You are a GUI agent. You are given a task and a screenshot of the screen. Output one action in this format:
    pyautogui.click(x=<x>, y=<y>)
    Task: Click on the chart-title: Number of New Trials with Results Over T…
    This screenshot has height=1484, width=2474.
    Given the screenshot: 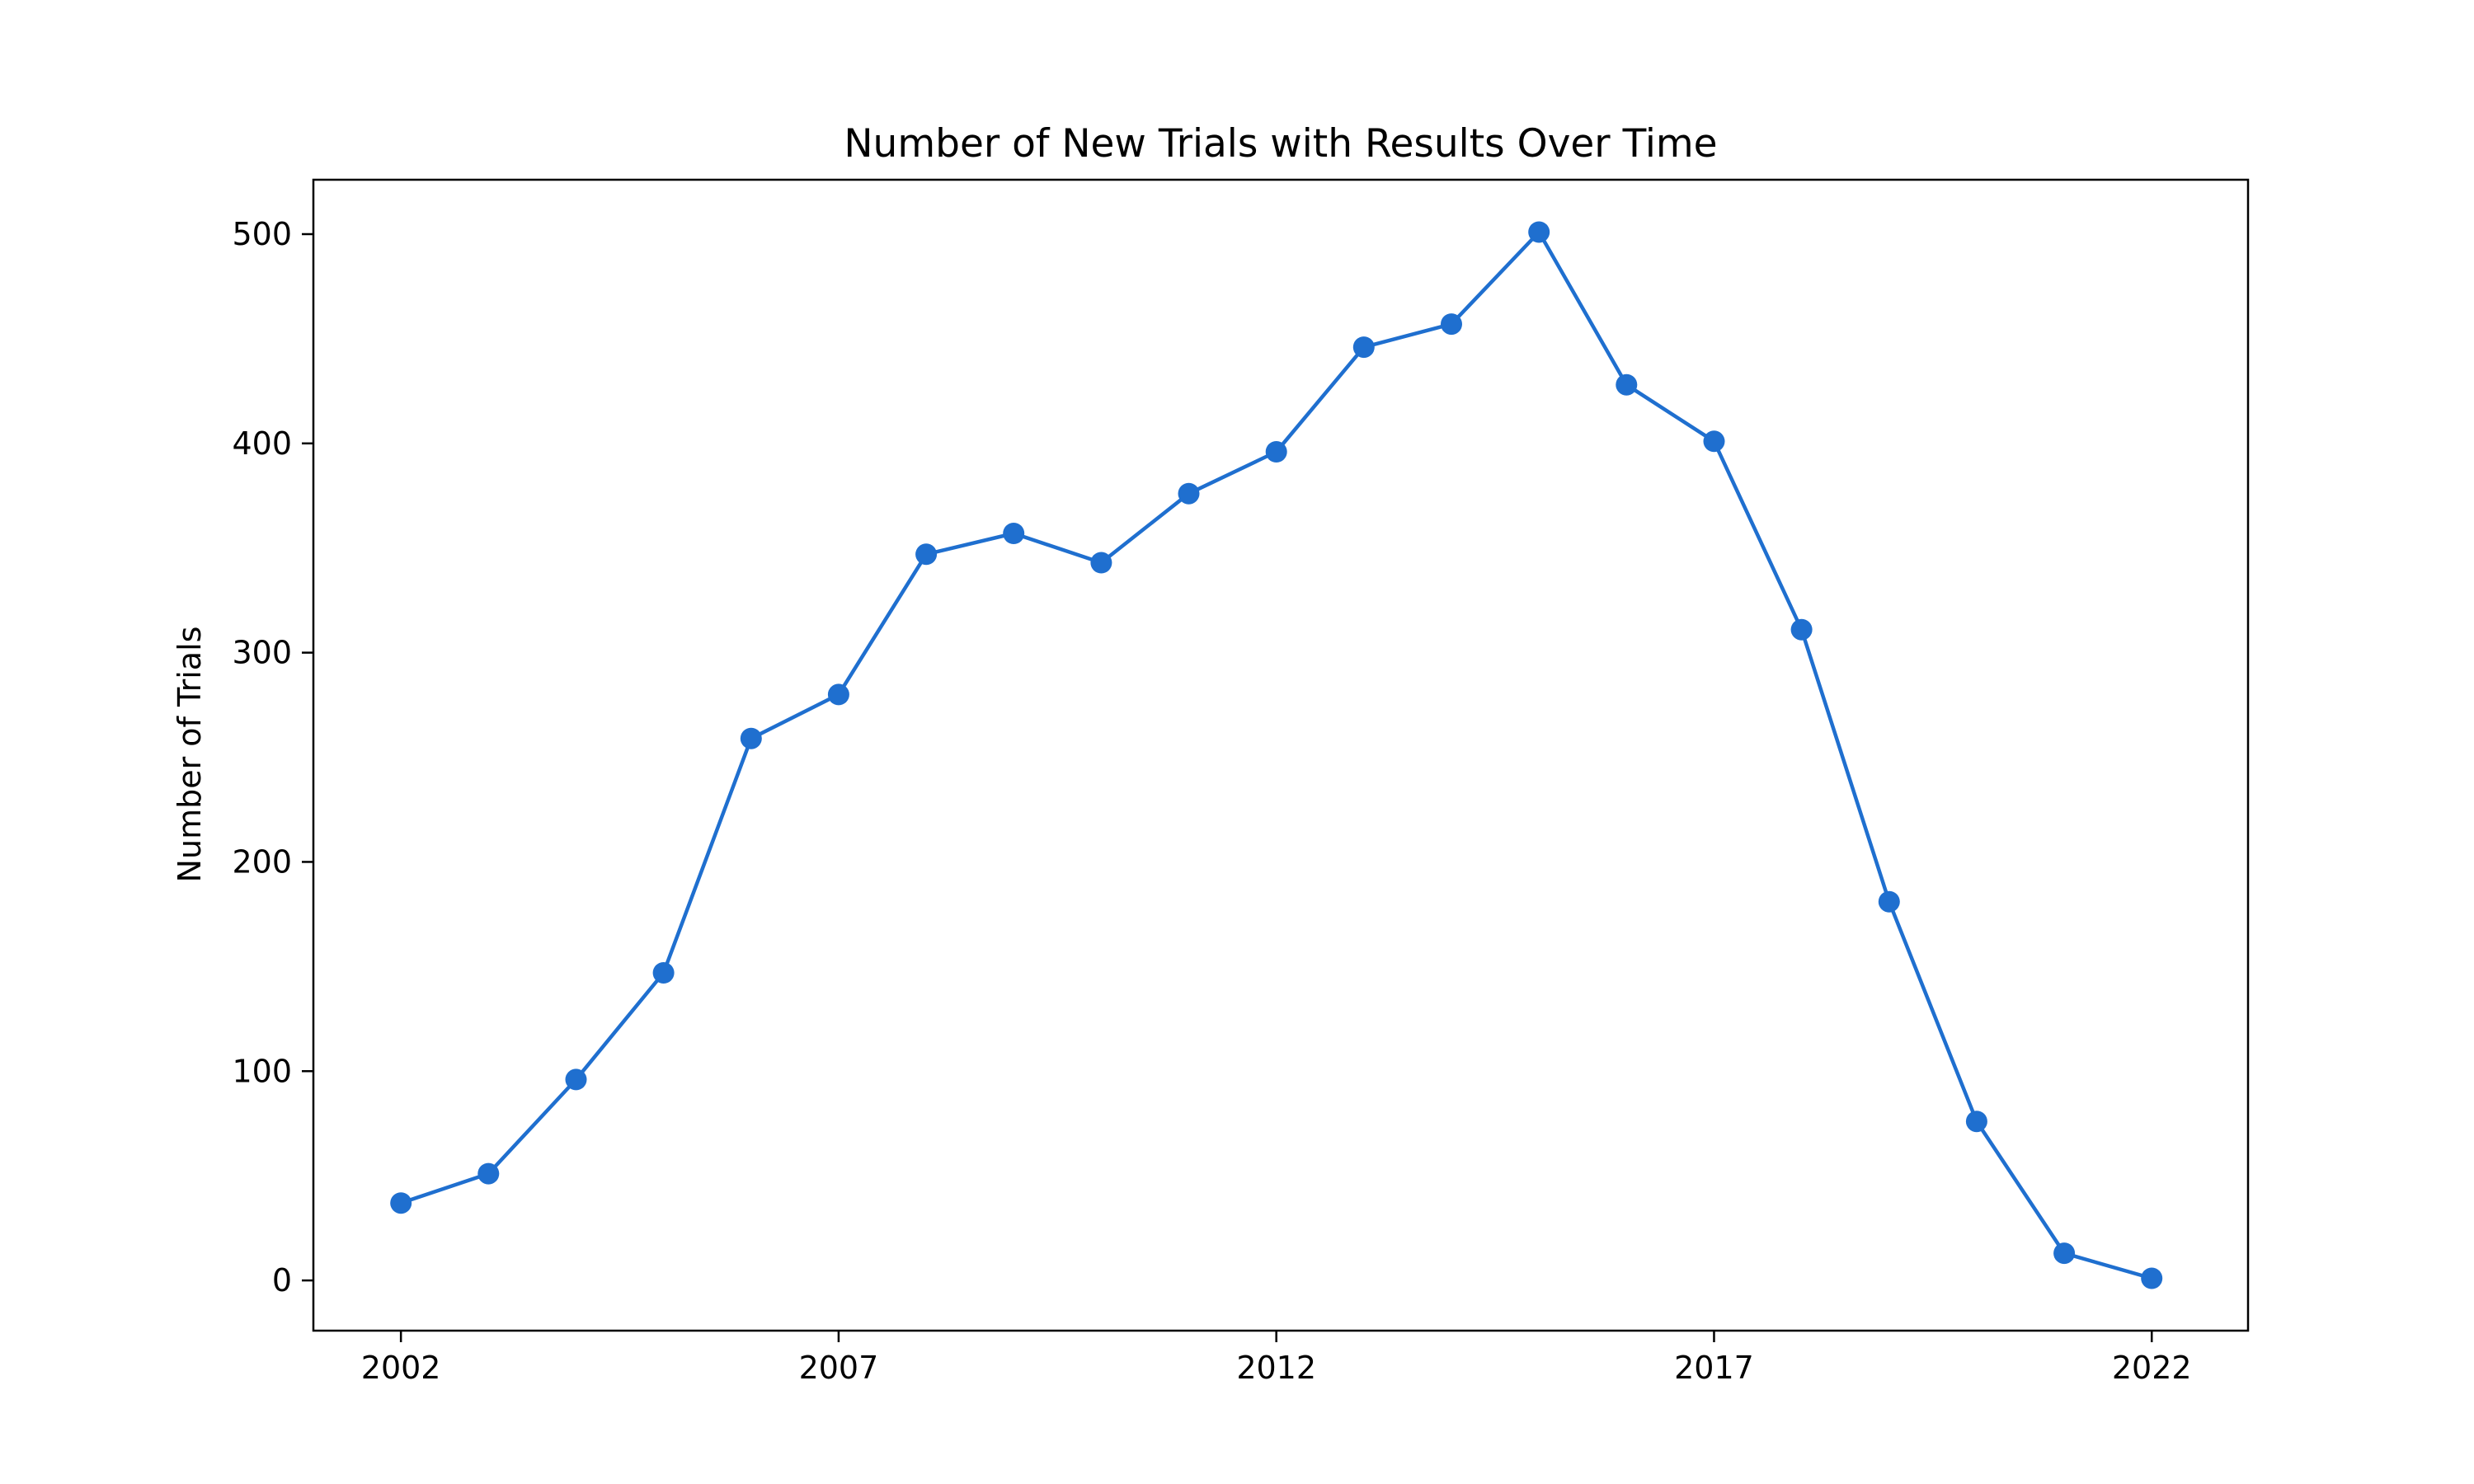 What is the action you would take?
    pyautogui.click(x=1280, y=144)
    